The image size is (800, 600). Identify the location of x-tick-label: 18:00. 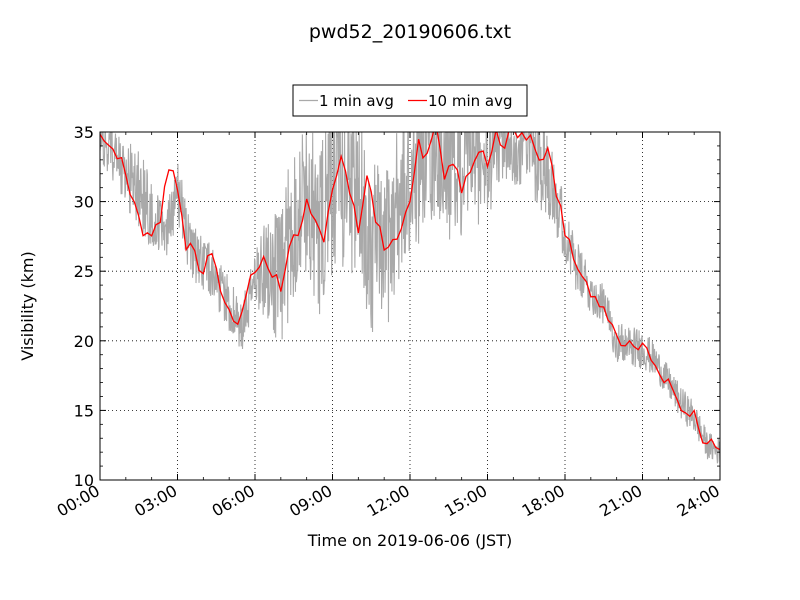
(543, 501).